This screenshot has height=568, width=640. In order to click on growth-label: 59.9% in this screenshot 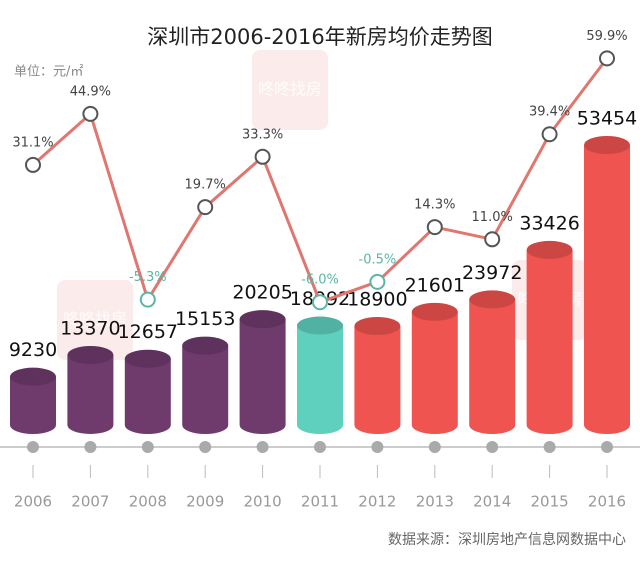, I will do `click(606, 36)`.